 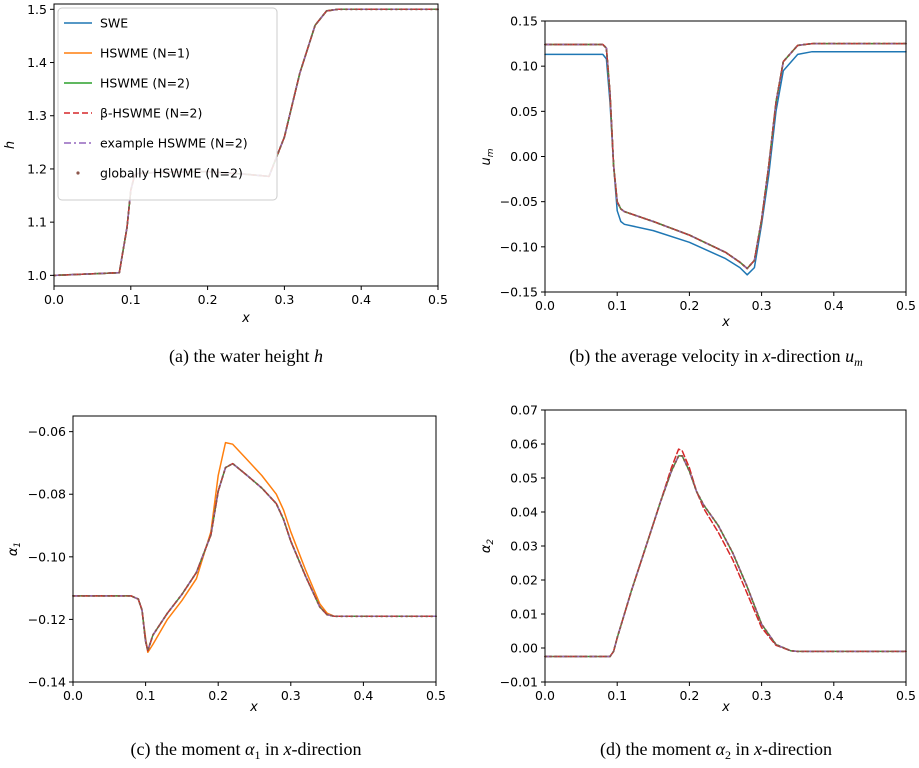 What do you see at coordinates (114, 23) in the screenshot?
I see `legend-label: SWE` at bounding box center [114, 23].